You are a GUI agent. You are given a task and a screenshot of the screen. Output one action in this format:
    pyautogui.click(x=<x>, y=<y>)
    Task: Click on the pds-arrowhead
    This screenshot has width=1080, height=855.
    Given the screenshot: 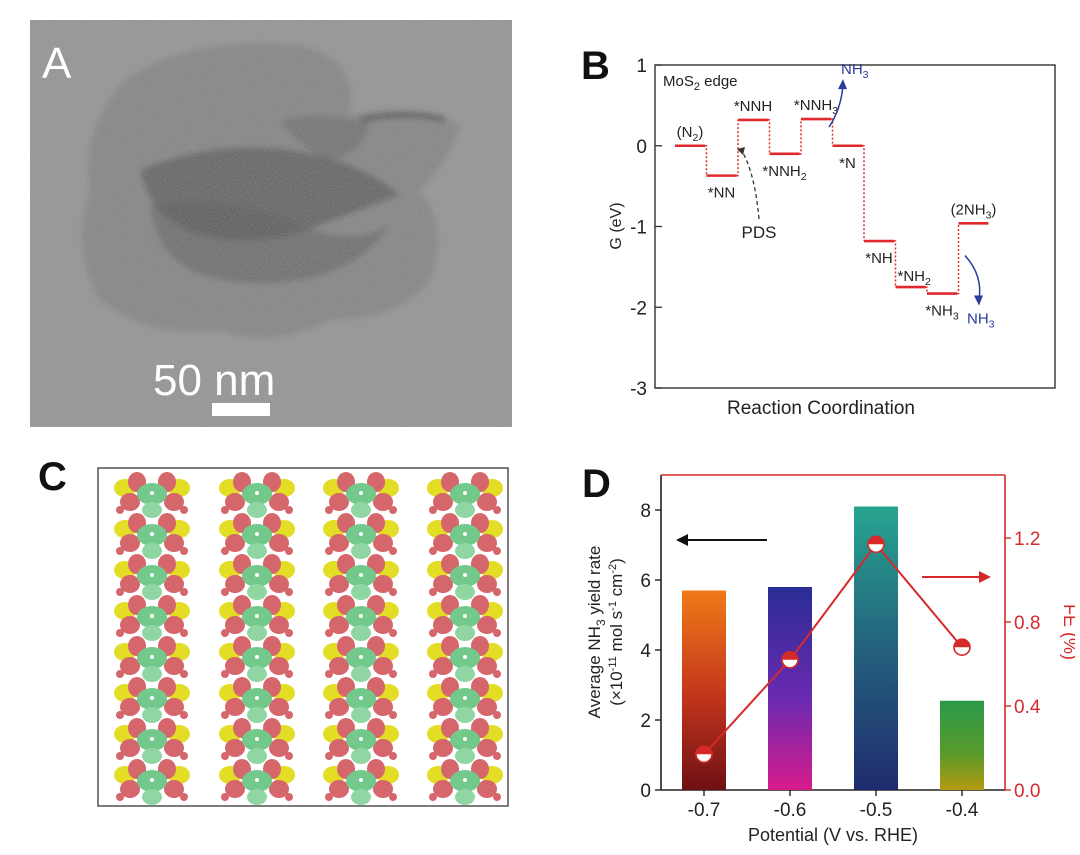 What is the action you would take?
    pyautogui.click(x=741, y=151)
    